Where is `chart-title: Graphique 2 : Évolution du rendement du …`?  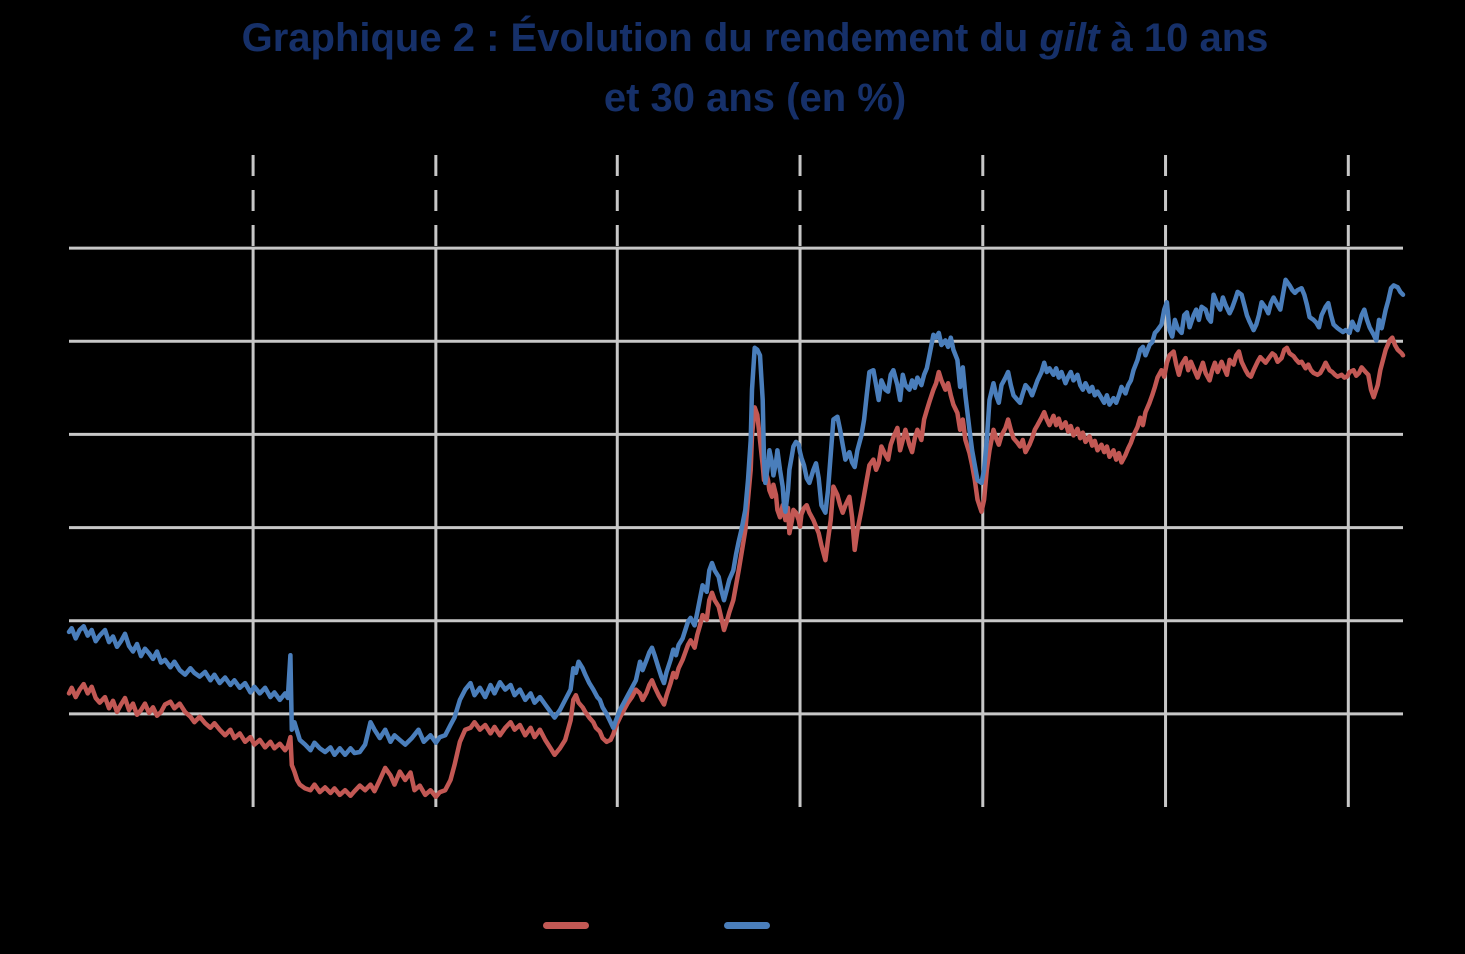
chart-title: Graphique 2 : Évolution du rendement du … is located at coordinates (755, 68).